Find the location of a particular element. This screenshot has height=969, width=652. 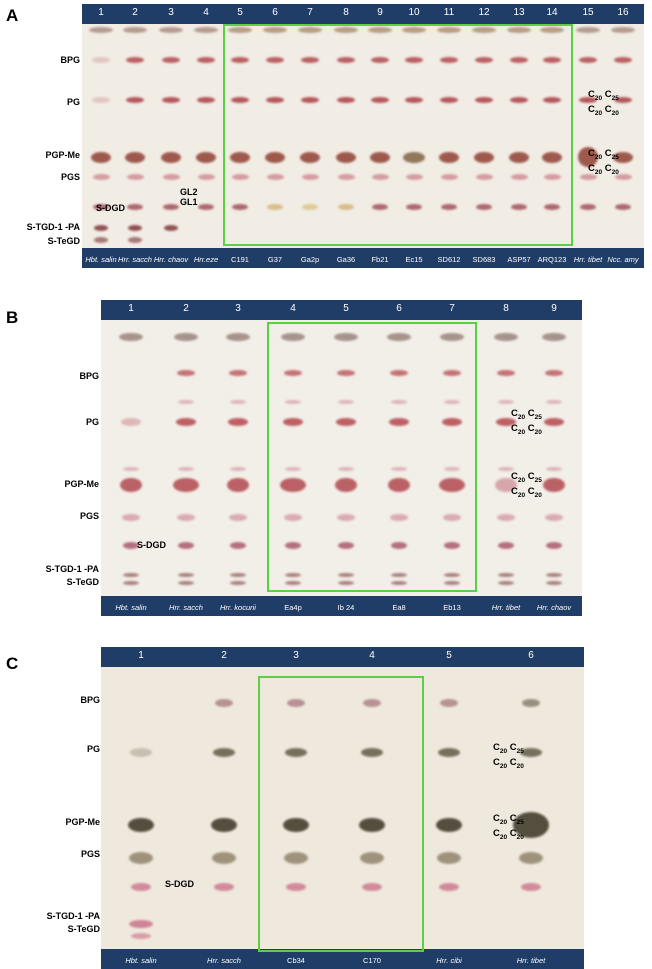

lane-number-4: 4 is located at coordinates (293, 308).